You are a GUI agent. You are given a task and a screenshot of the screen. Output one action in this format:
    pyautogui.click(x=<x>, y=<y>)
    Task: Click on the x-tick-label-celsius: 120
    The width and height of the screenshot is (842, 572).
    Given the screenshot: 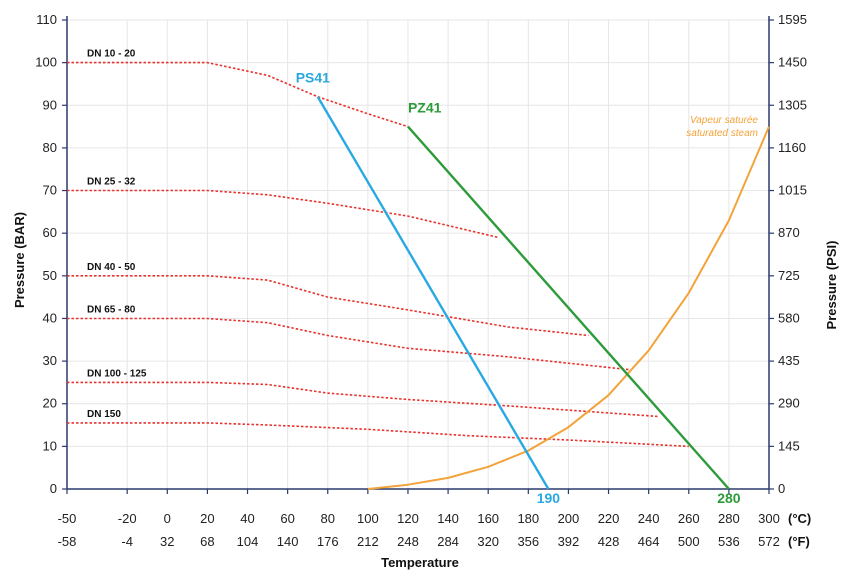 What is the action you would take?
    pyautogui.click(x=408, y=518)
    